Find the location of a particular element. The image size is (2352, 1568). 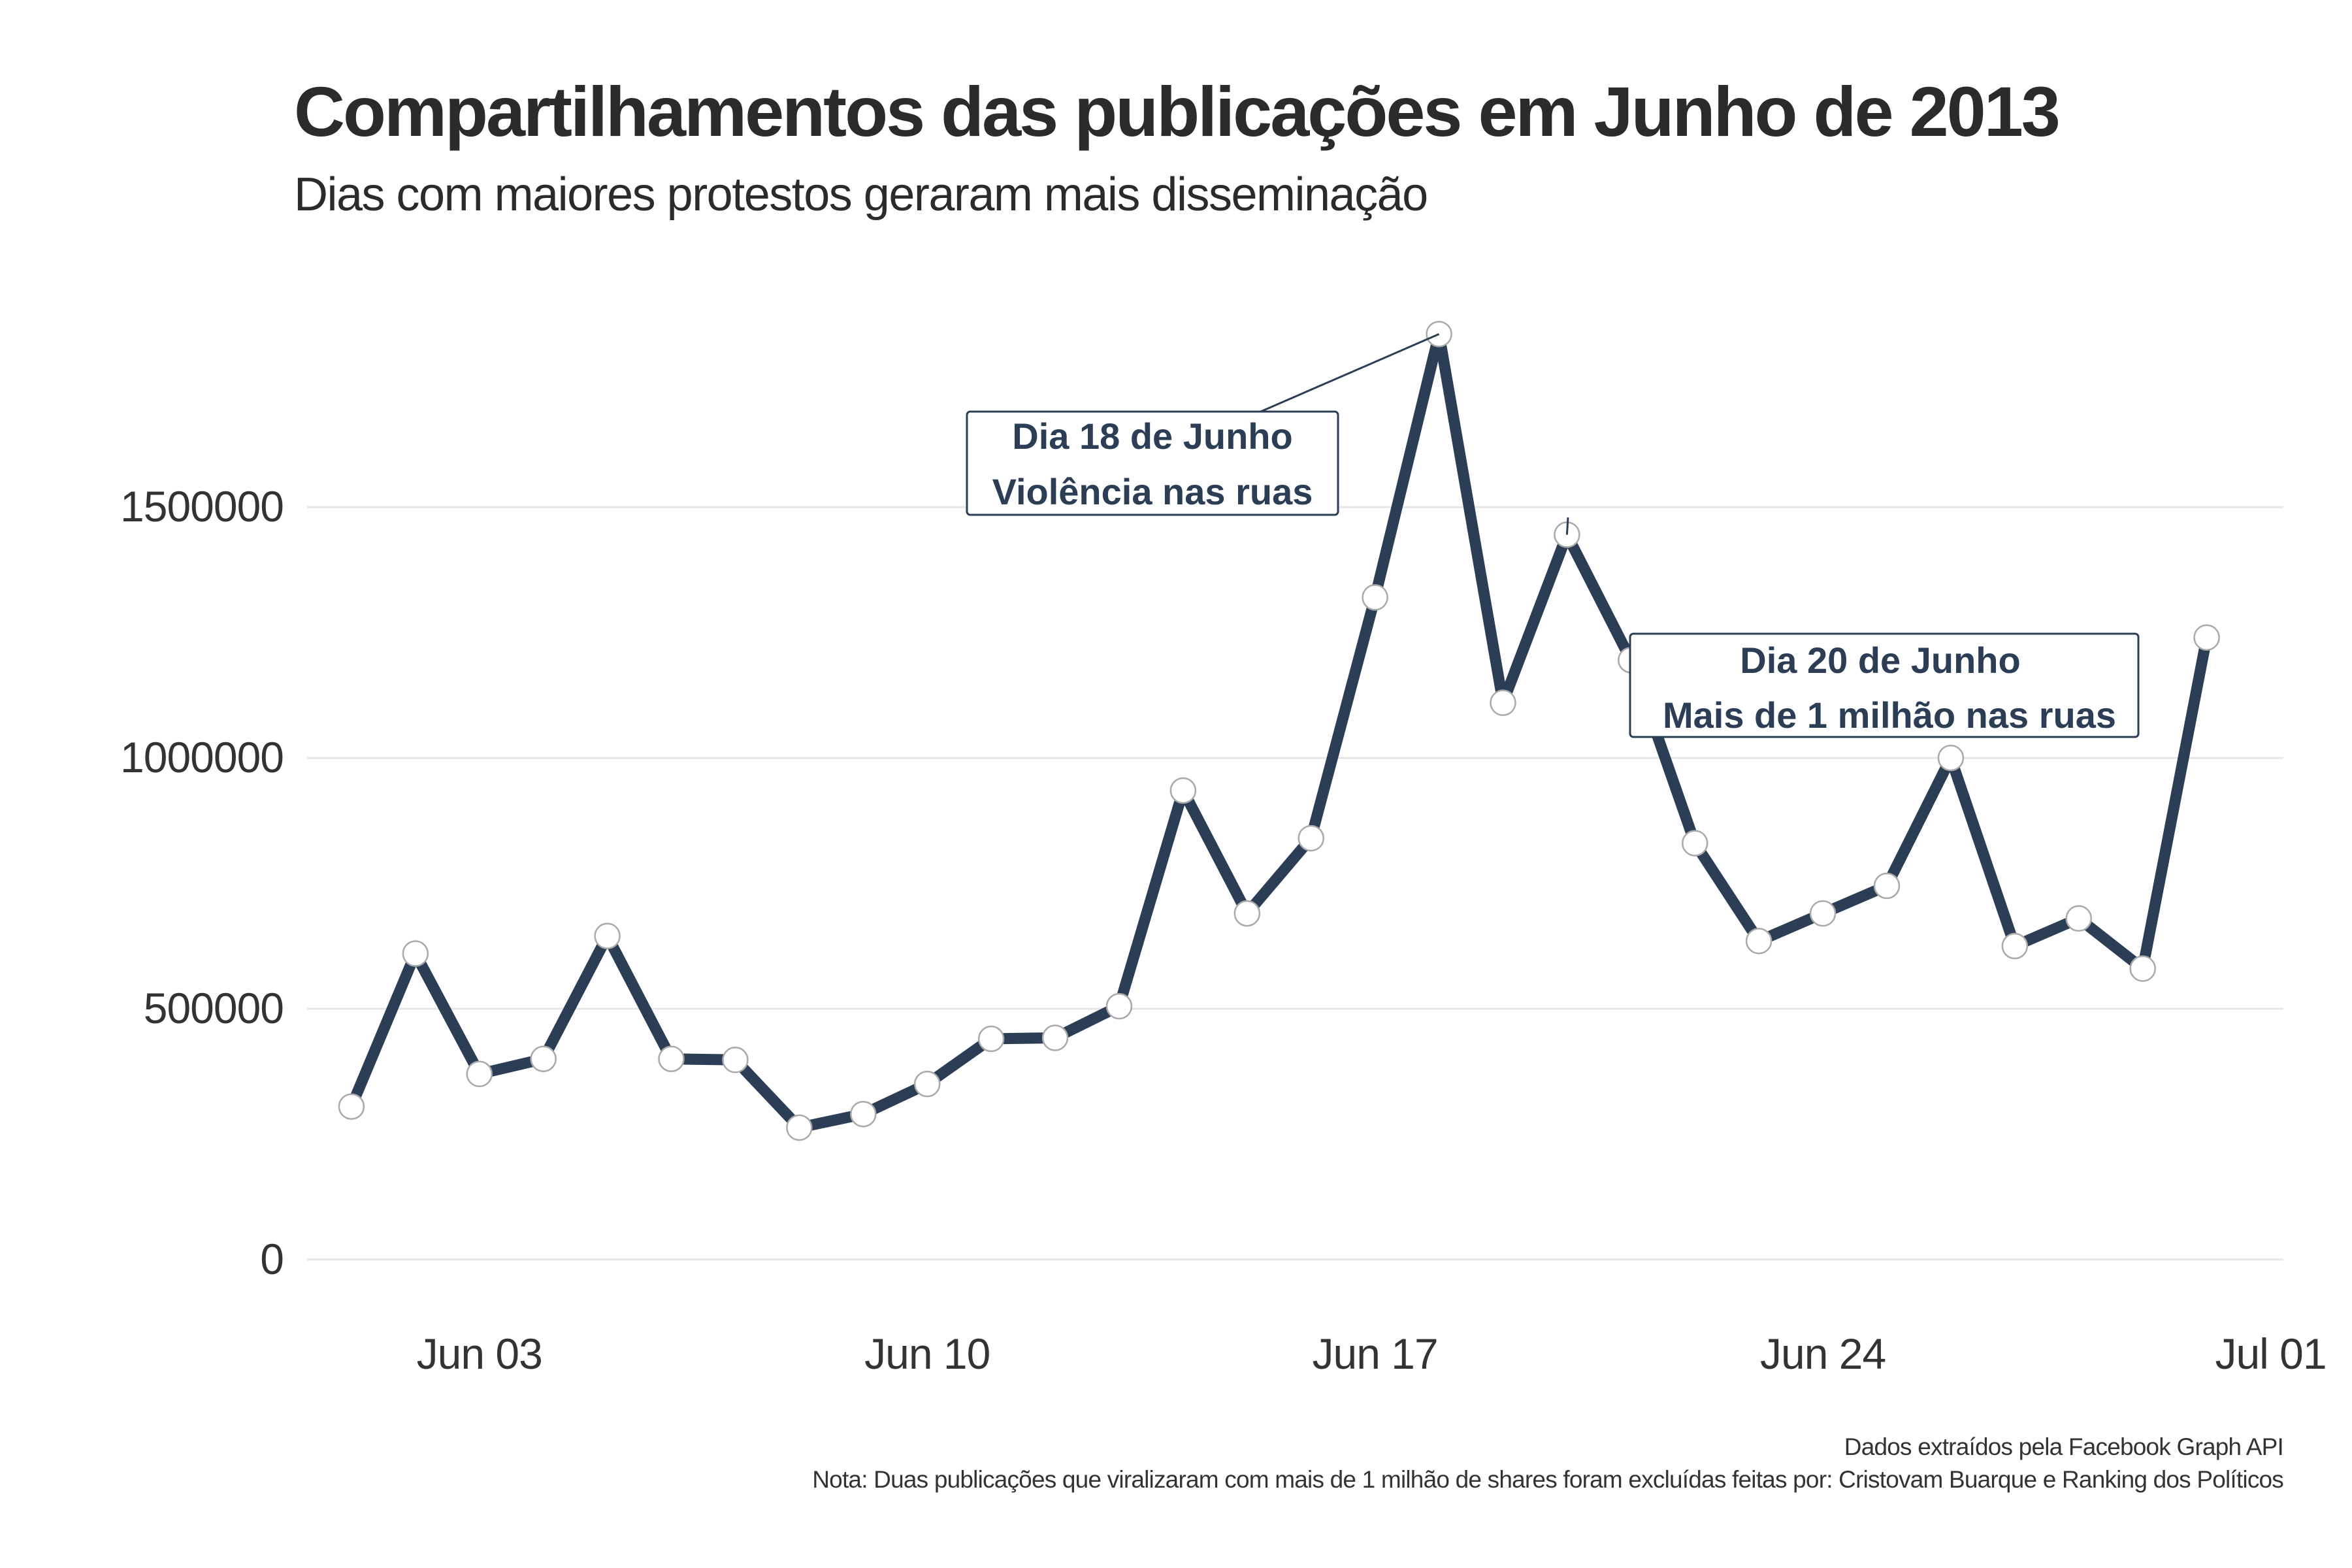

annotation-jun-18: Dia 18 de Junho Violência nas ruas is located at coordinates (1203, 424).